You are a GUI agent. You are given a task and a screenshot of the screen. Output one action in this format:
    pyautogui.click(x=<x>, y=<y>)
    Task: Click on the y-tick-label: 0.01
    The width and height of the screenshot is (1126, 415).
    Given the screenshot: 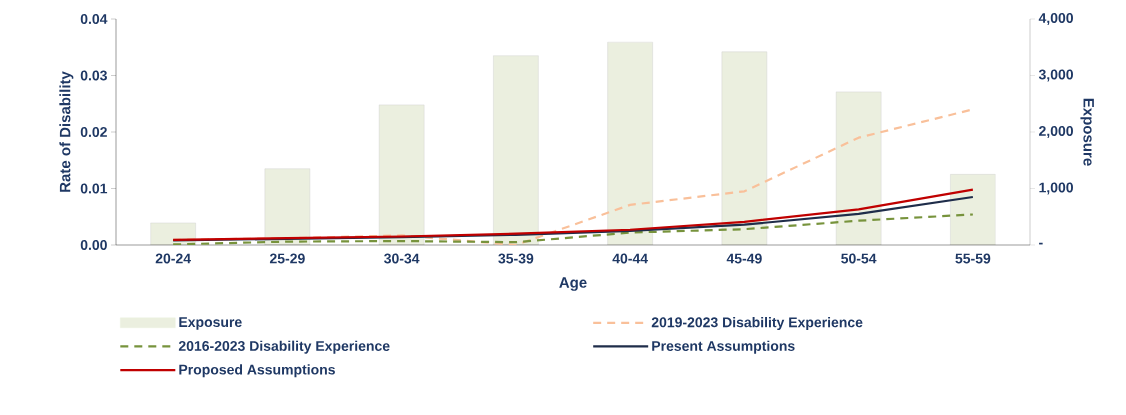 What is the action you would take?
    pyautogui.click(x=94, y=188)
    